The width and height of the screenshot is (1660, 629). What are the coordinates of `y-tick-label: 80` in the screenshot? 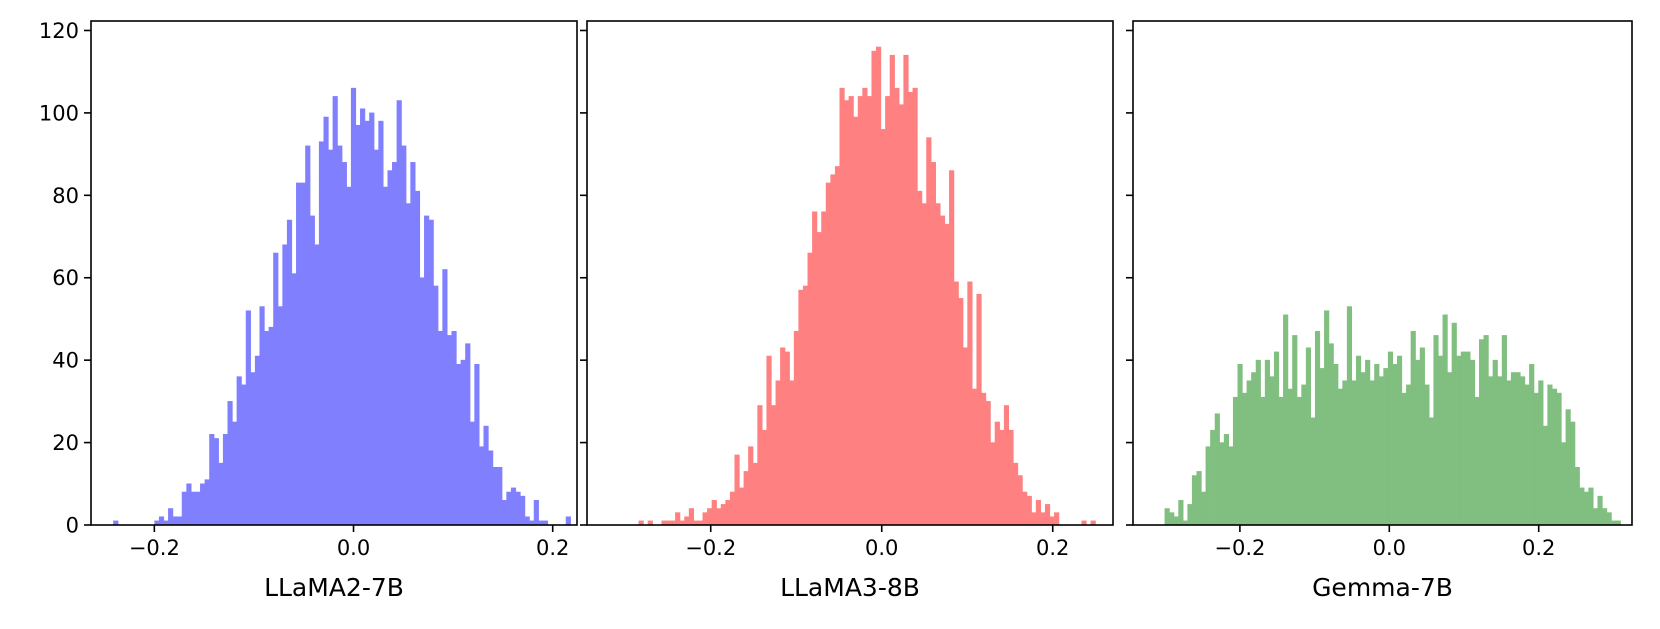 It's located at (65, 196).